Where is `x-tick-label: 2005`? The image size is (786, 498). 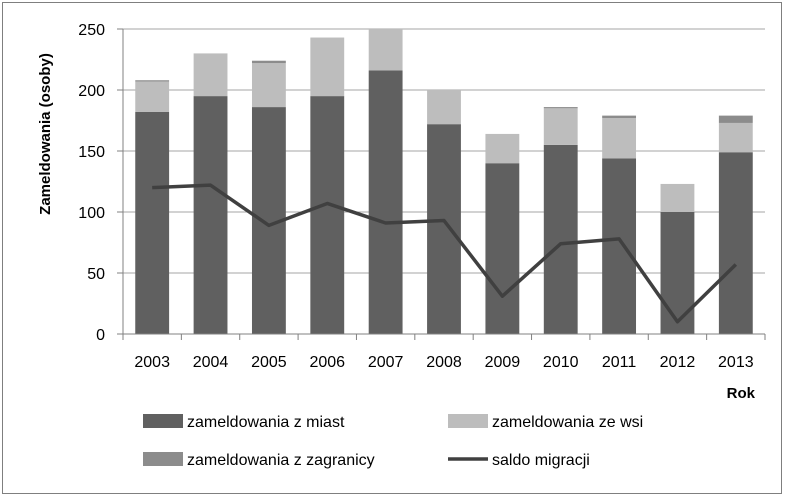
x-tick-label: 2005 is located at coordinates (269, 362).